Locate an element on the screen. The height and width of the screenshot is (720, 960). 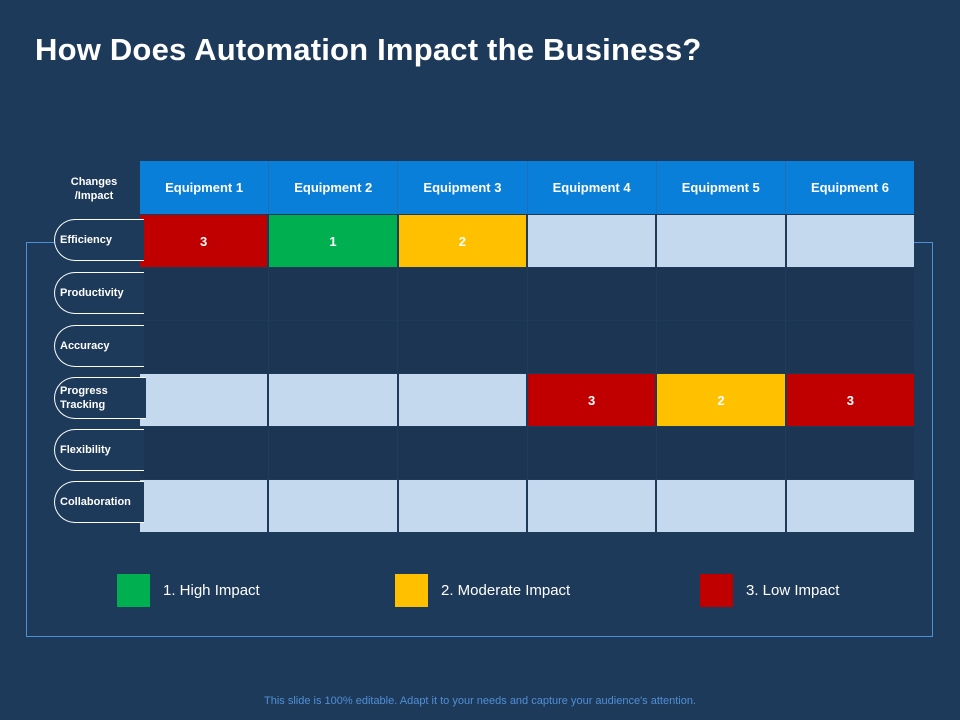
corner-label: Changes /Impact is located at coordinates (94, 189).